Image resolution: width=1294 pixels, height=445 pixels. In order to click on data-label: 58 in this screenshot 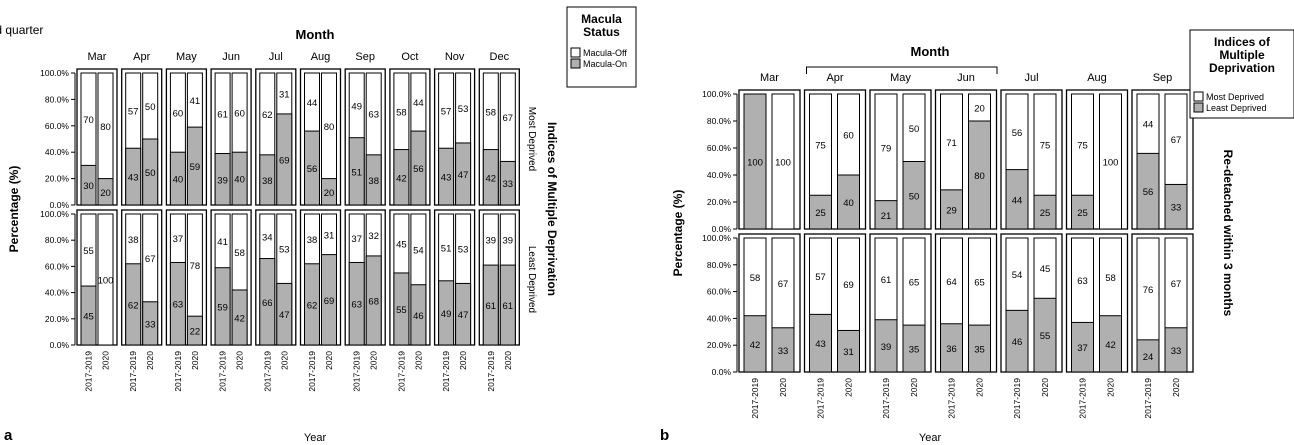, I will do `click(491, 112)`.